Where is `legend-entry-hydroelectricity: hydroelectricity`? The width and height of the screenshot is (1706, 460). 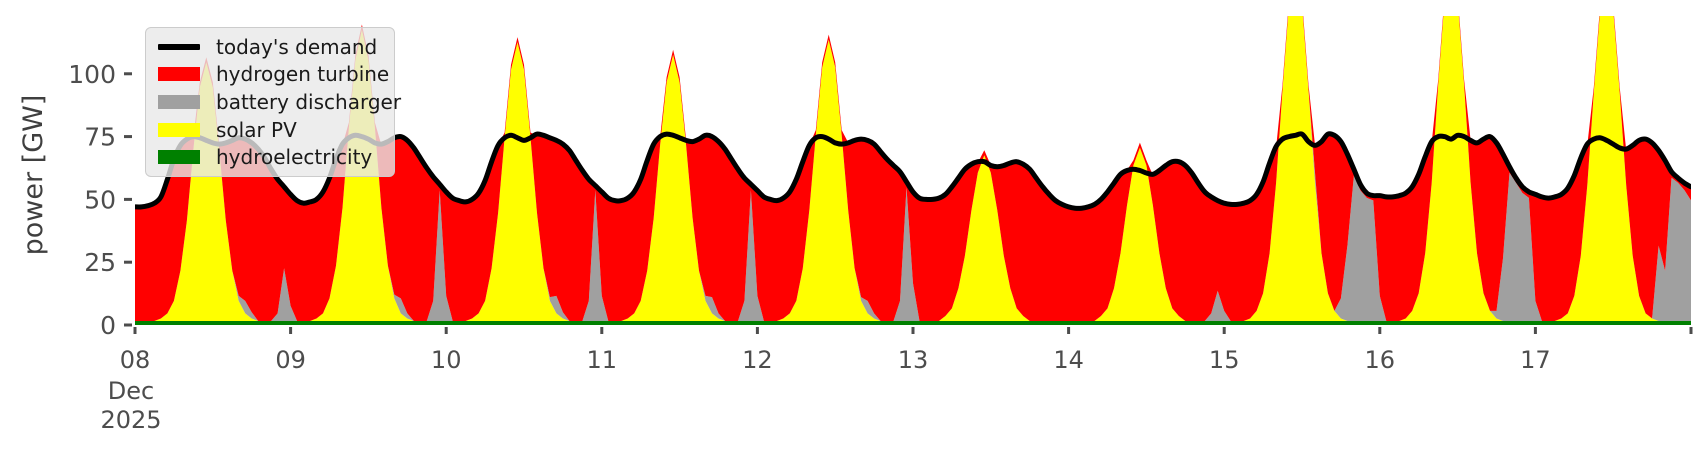 legend-entry-hydroelectricity: hydroelectricity is located at coordinates (273, 157).